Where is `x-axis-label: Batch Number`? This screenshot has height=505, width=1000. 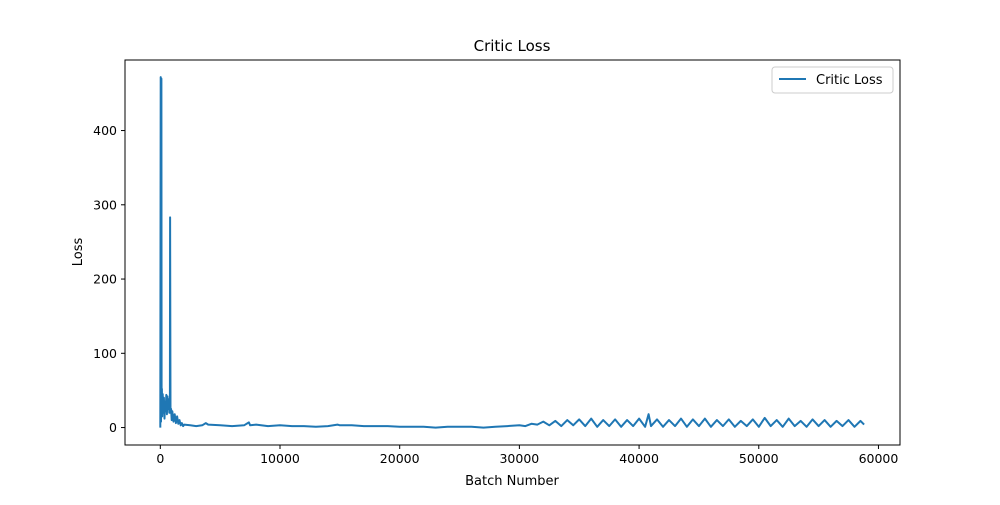 x-axis-label: Batch Number is located at coordinates (512, 481).